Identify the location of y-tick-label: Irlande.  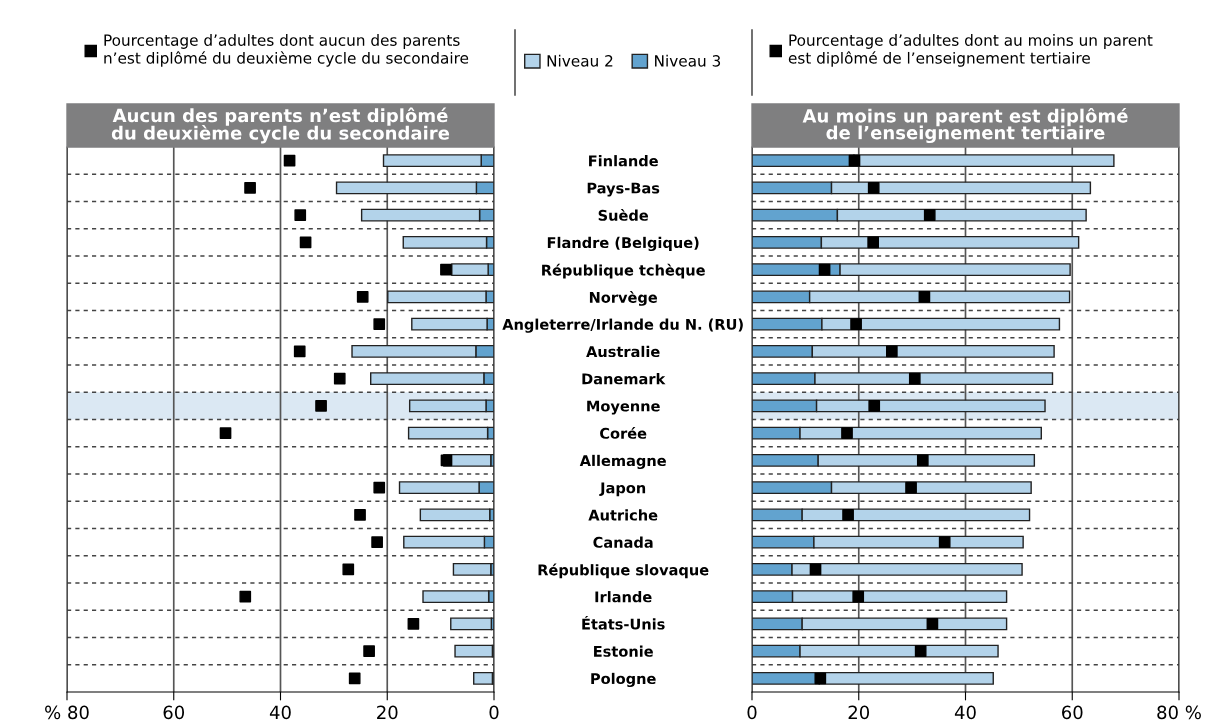
(623, 597).